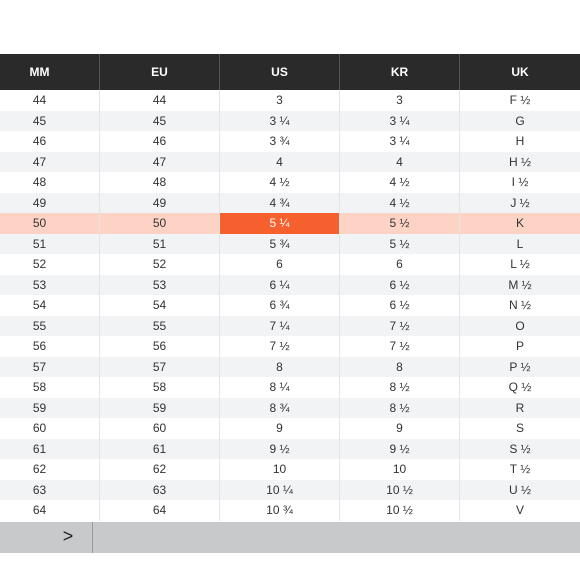 This screenshot has height=580, width=580. What do you see at coordinates (50, 141) in the screenshot?
I see `table-cell: 46` at bounding box center [50, 141].